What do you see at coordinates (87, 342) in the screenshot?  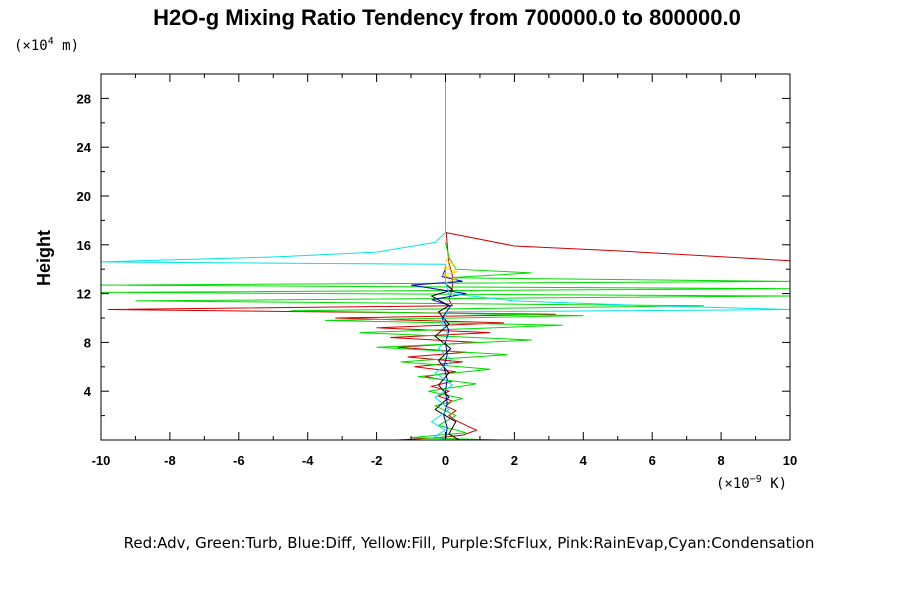 I see `y-tick-label: 8` at bounding box center [87, 342].